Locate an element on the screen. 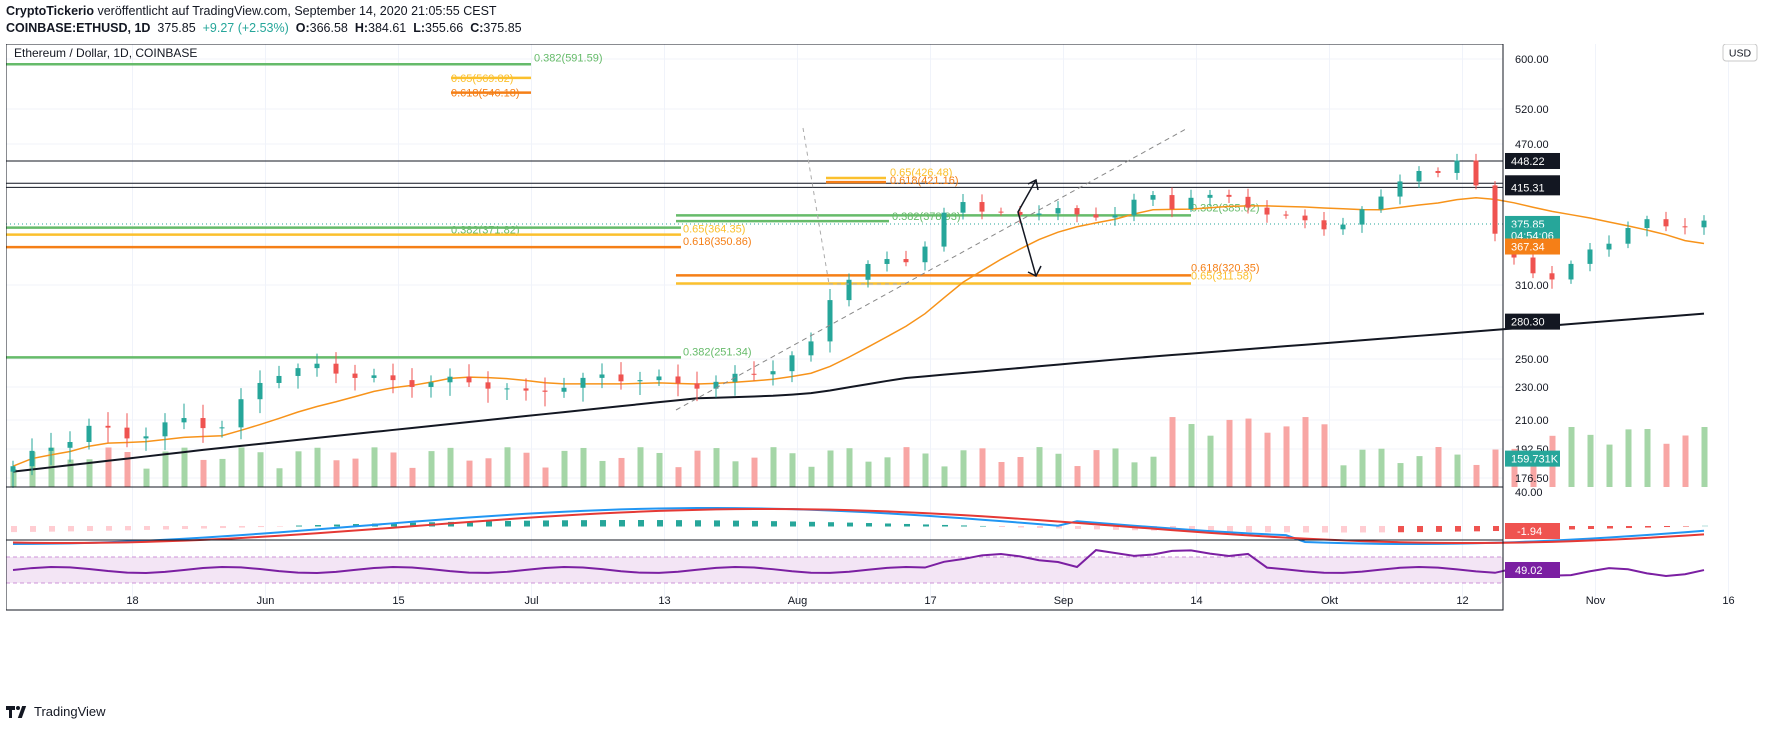 This screenshot has width=1780, height=731. price-tick-label: 520.00 is located at coordinates (1532, 110).